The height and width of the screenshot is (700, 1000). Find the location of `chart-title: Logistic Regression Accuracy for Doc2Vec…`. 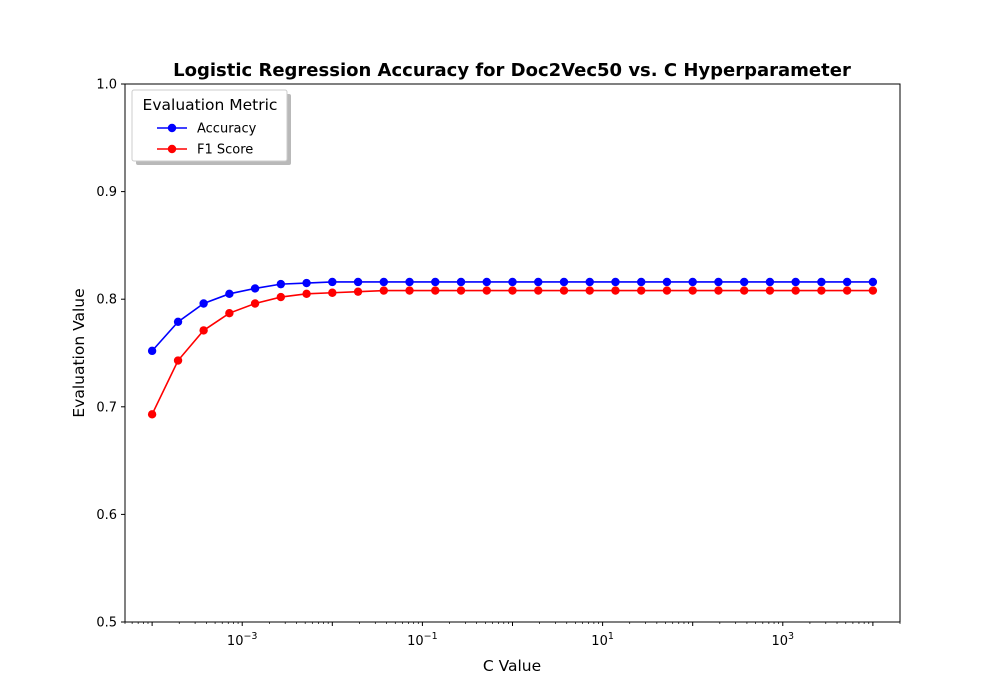

chart-title: Logistic Regression Accuracy for Doc2Vec… is located at coordinates (512, 70).